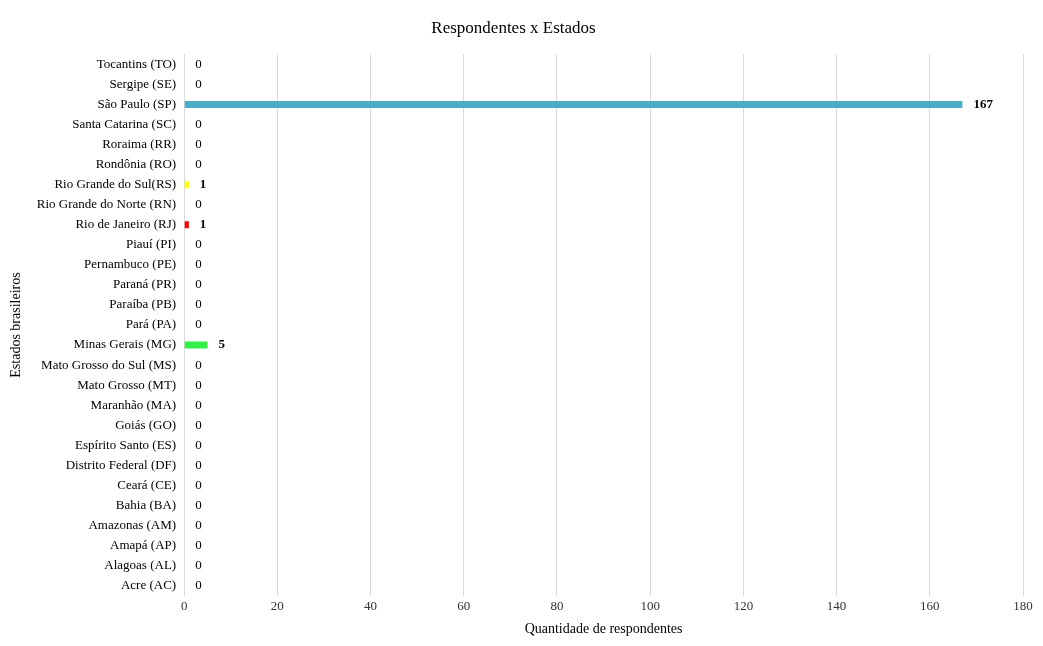 Image resolution: width=1043 pixels, height=646 pixels. What do you see at coordinates (983, 103) in the screenshot?
I see `data-label: 167` at bounding box center [983, 103].